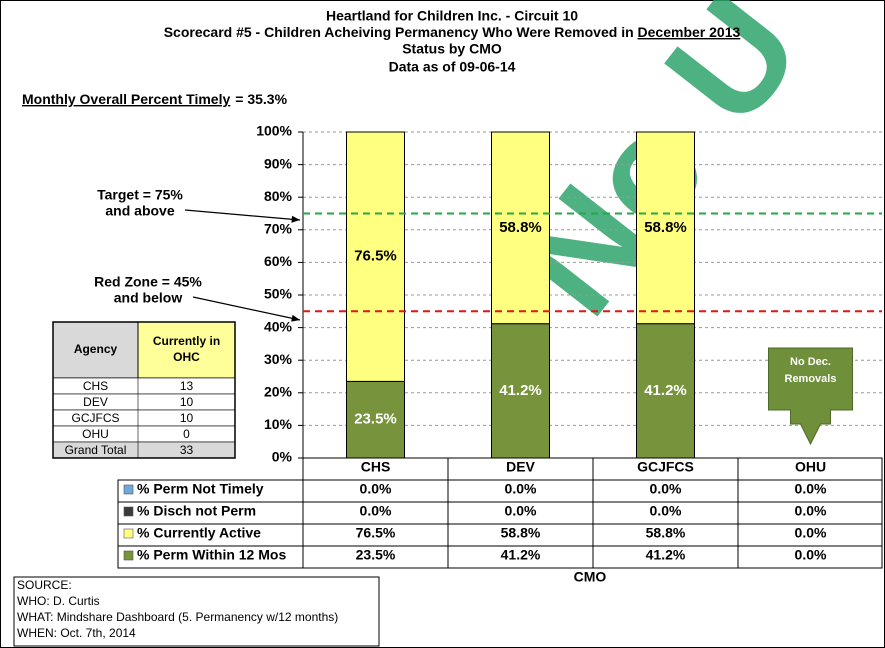 The height and width of the screenshot is (648, 885). Describe the element at coordinates (76, 633) in the screenshot. I see `source-text: WHEN: Oct. 7th, 2014` at that location.